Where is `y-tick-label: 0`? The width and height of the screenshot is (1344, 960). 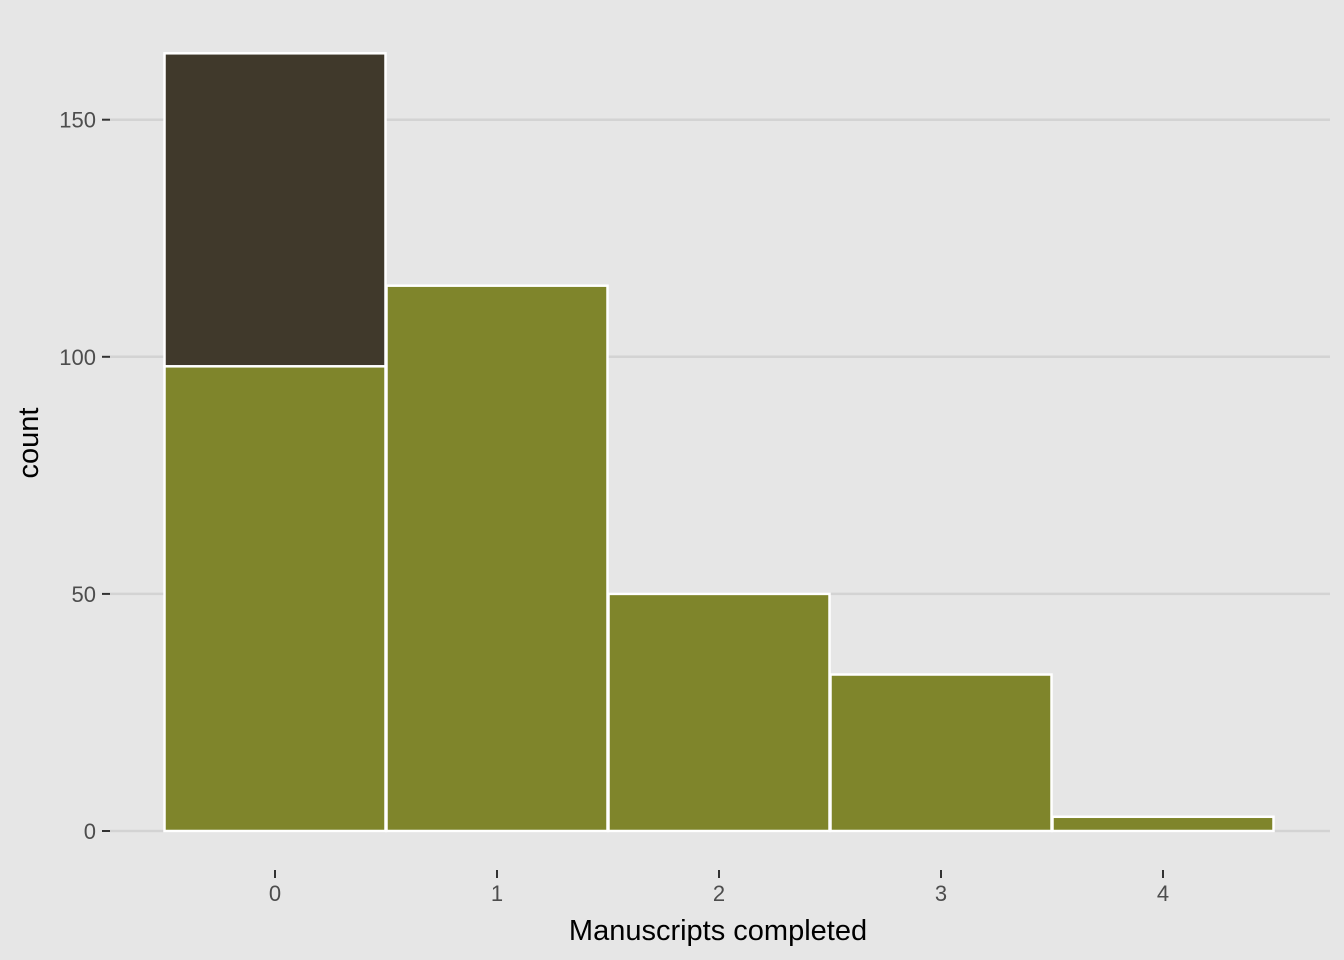 y-tick-label: 0 is located at coordinates (90, 831).